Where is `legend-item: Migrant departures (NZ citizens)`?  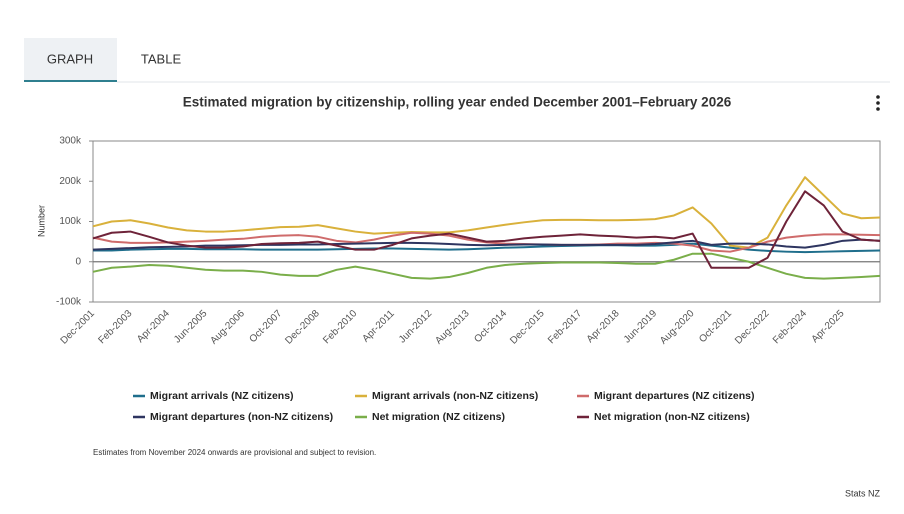 legend-item: Migrant departures (NZ citizens) is located at coordinates (665, 396).